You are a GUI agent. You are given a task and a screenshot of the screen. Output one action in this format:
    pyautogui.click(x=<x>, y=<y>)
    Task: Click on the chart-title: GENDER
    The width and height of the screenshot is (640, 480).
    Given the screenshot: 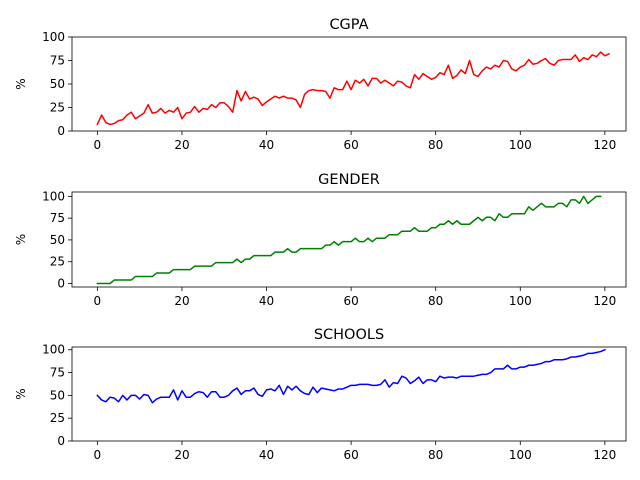 What is the action you would take?
    pyautogui.click(x=349, y=180)
    